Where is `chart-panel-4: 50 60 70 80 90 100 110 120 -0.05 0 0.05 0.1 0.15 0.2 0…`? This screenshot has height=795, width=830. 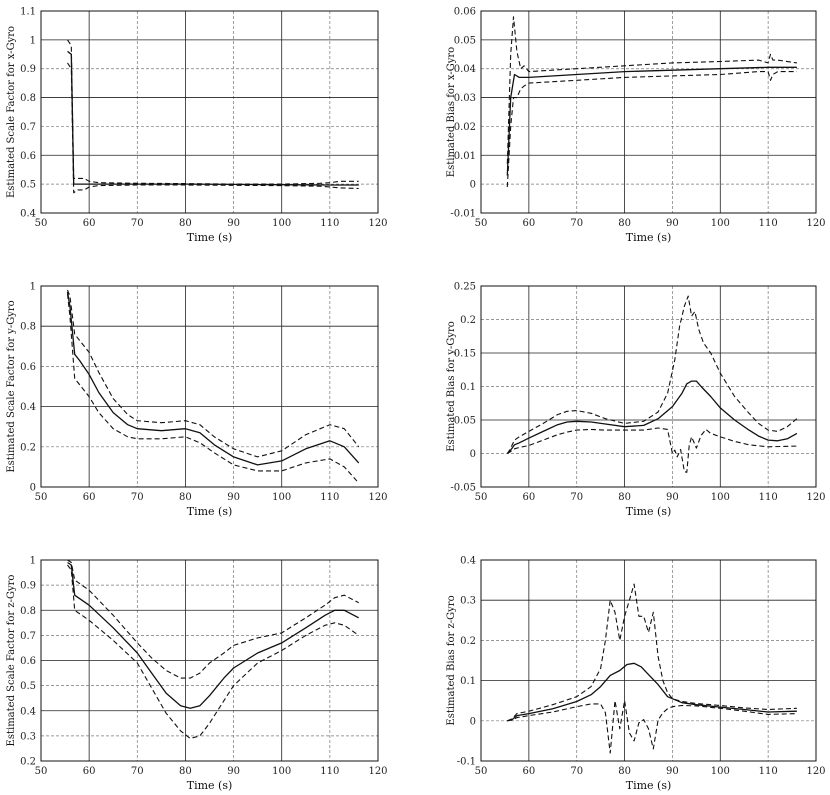 chart-panel-4: 50 60 70 80 90 100 110 120 -0.05 0 0.05 0.1 0.15 0.2 0… is located at coordinates (636, 400).